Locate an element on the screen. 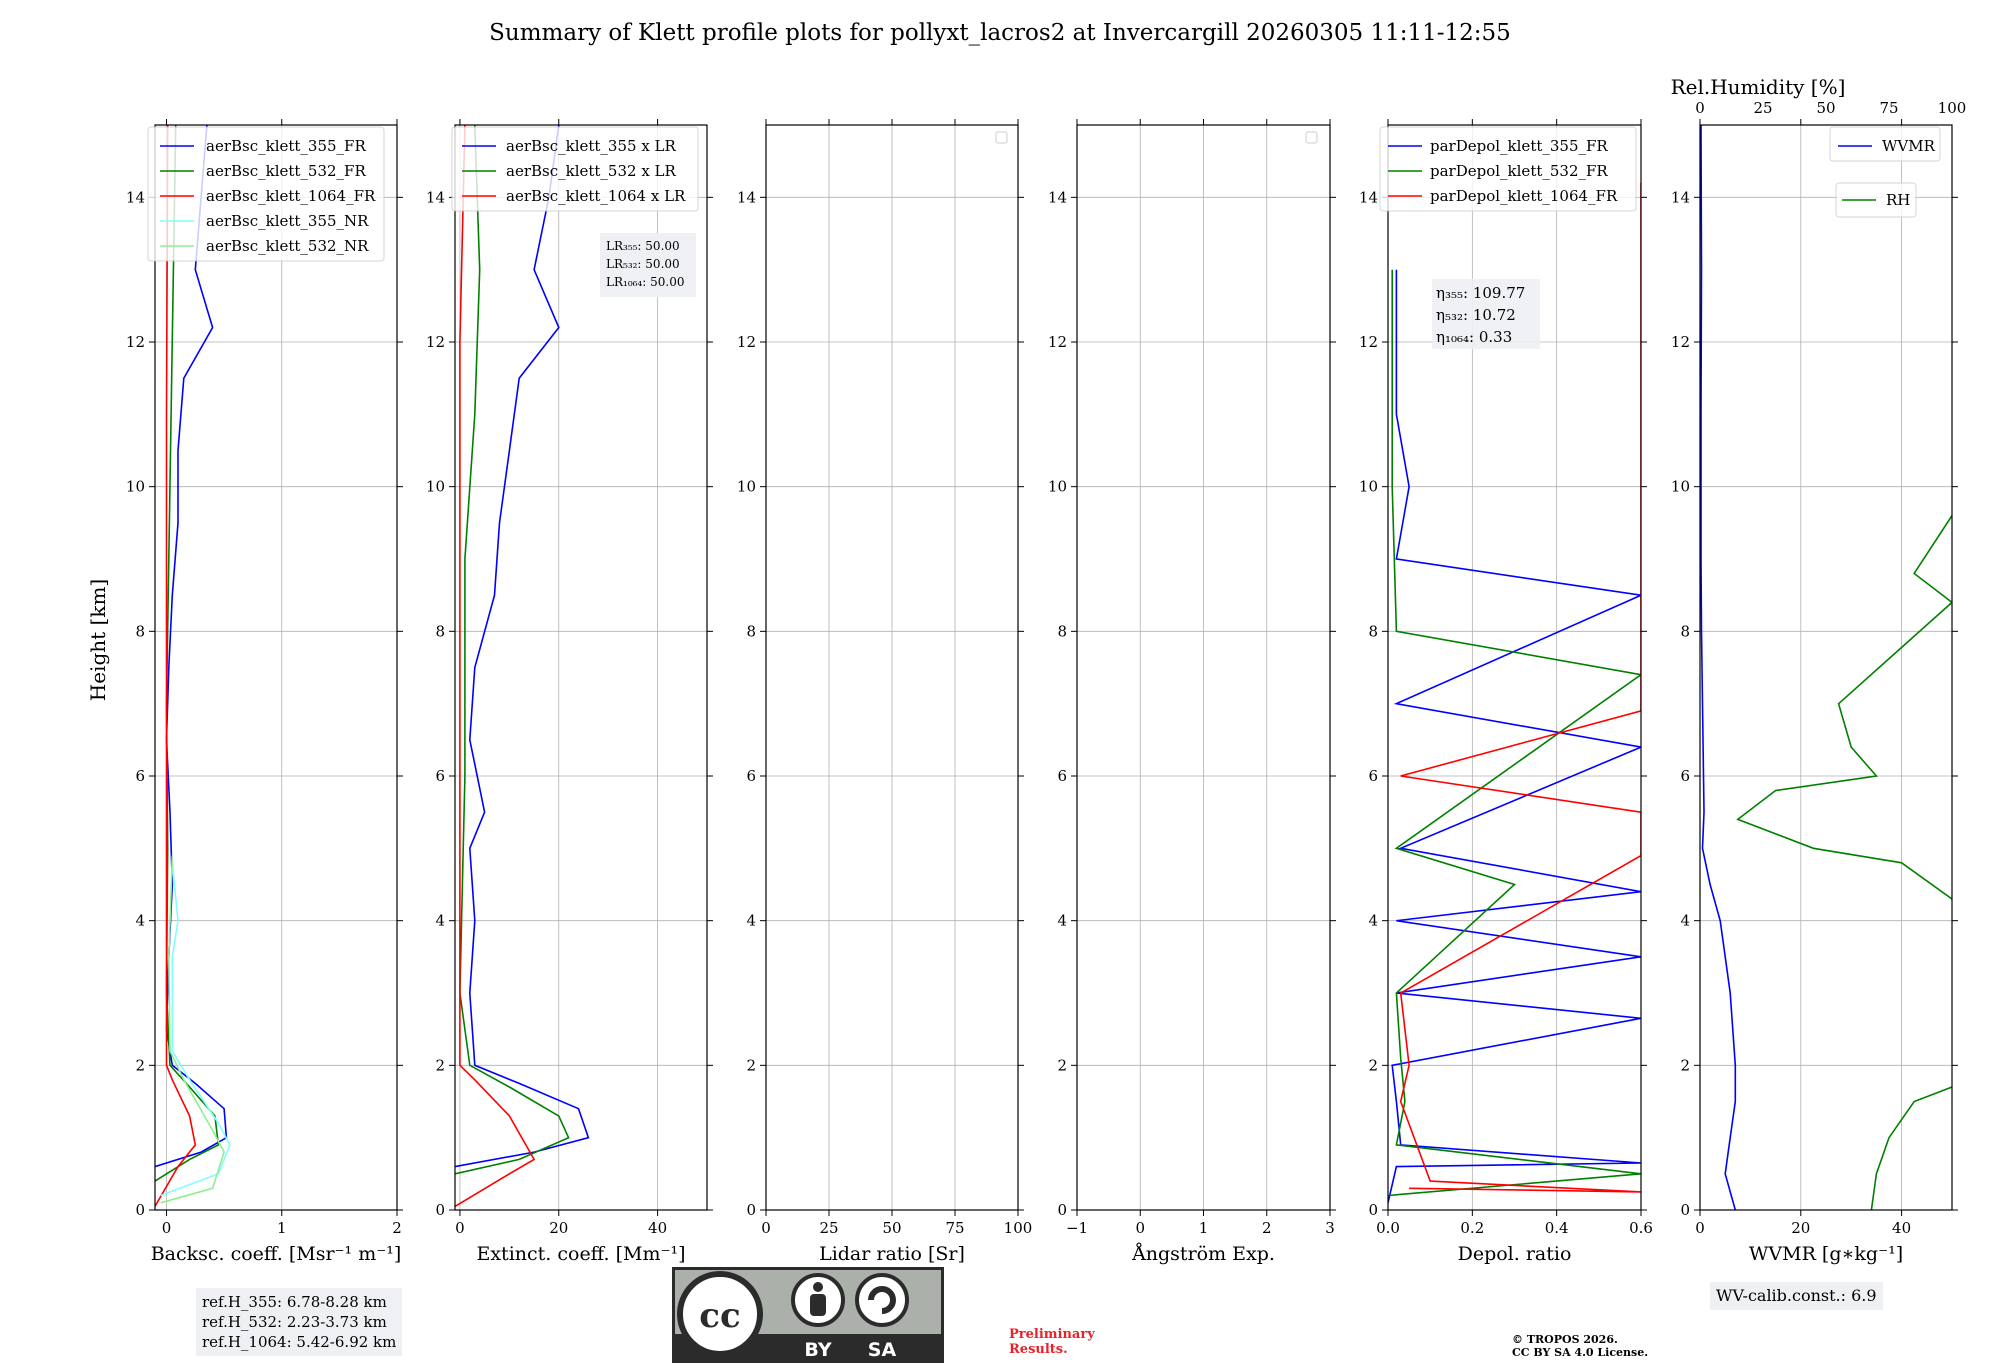  top-tick-label: 25 is located at coordinates (1762, 108).